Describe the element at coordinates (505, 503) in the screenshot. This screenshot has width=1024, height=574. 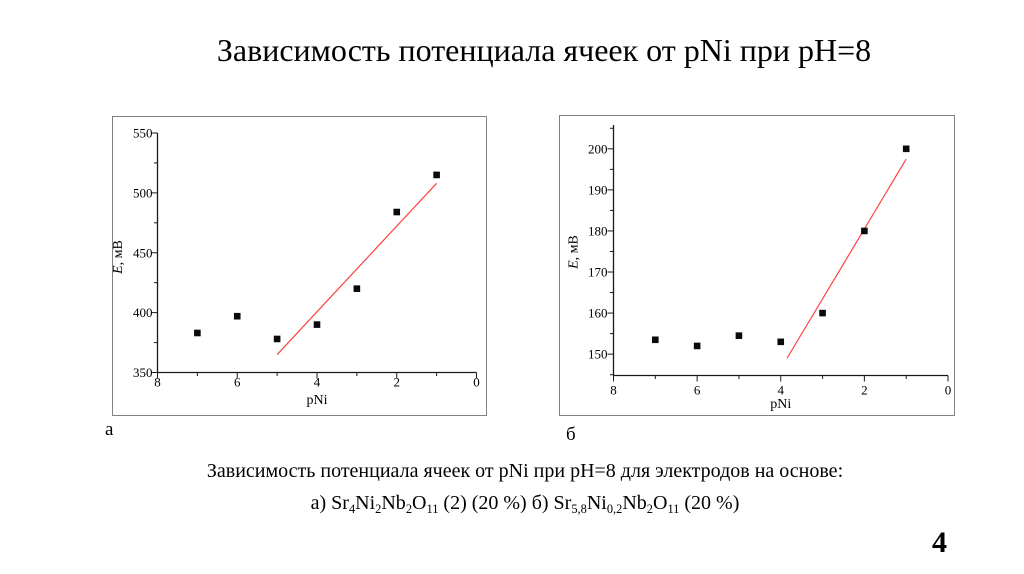
I see `formula-text: (2) (20 %) б) Sr` at that location.